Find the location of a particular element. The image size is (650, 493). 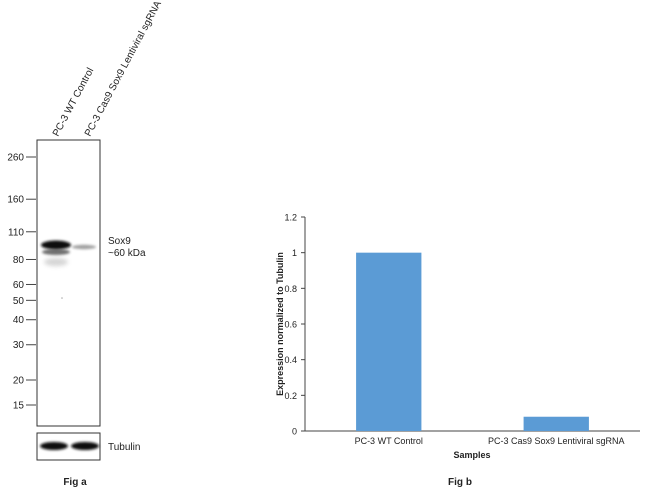

band-wt-sox9 is located at coordinates (56, 245).